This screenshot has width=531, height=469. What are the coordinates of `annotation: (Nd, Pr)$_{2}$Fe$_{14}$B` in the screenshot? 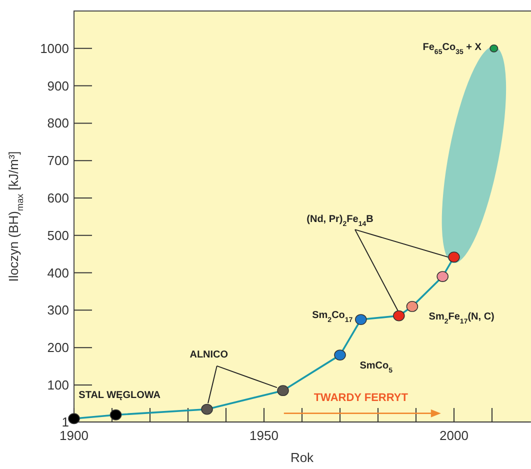 It's located at (340, 221).